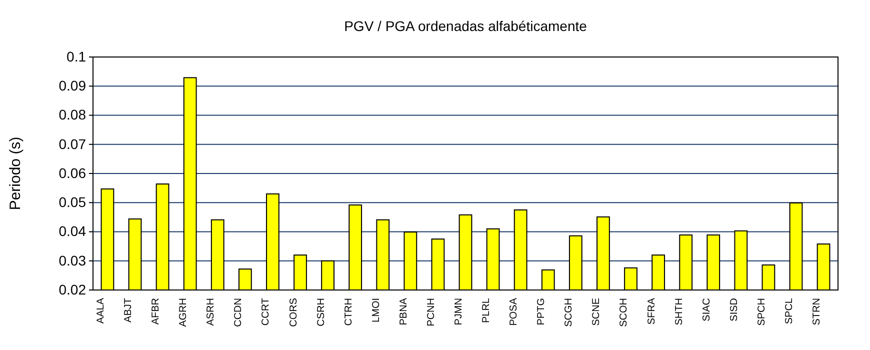 The width and height of the screenshot is (870, 350). I want to click on x-tick-label: CCDN, so click(238, 312).